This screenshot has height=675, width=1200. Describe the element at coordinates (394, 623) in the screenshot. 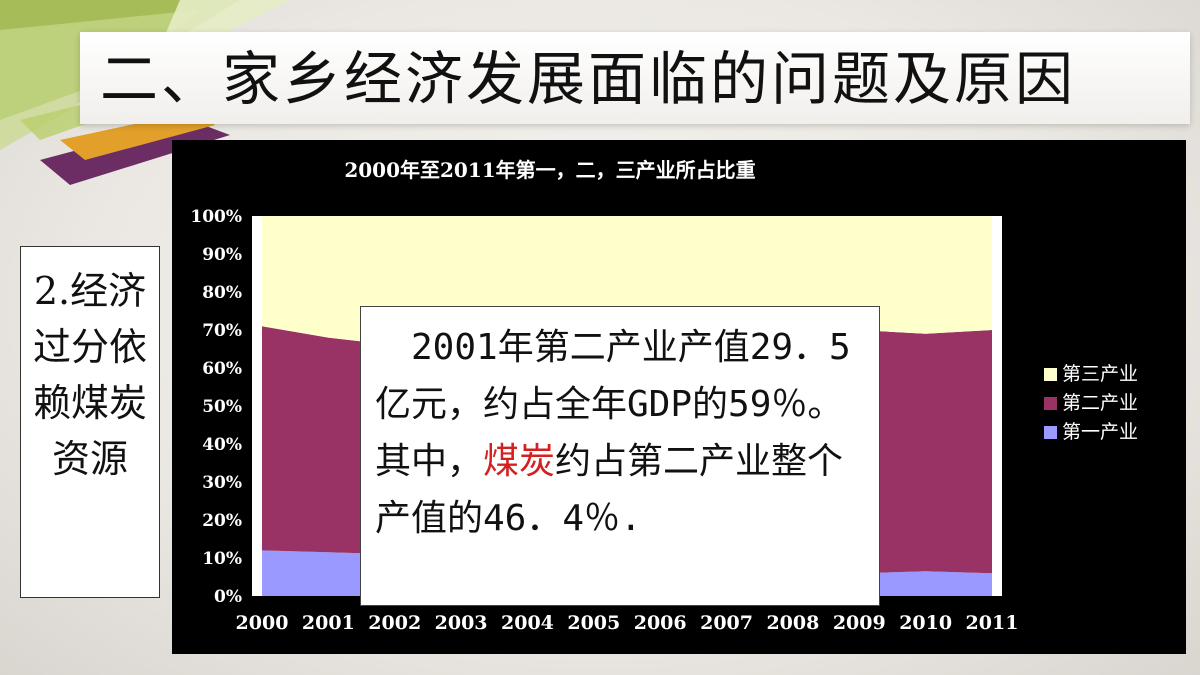

I see `x-tick-label: 2002` at that location.